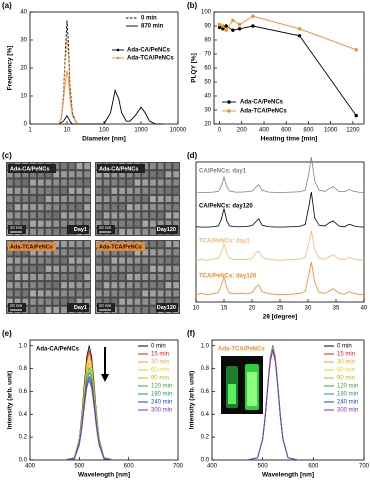 This screenshot has width=370, height=487. Describe the element at coordinates (346, 363) in the screenshot. I see `legend-label: 30 min` at that location.